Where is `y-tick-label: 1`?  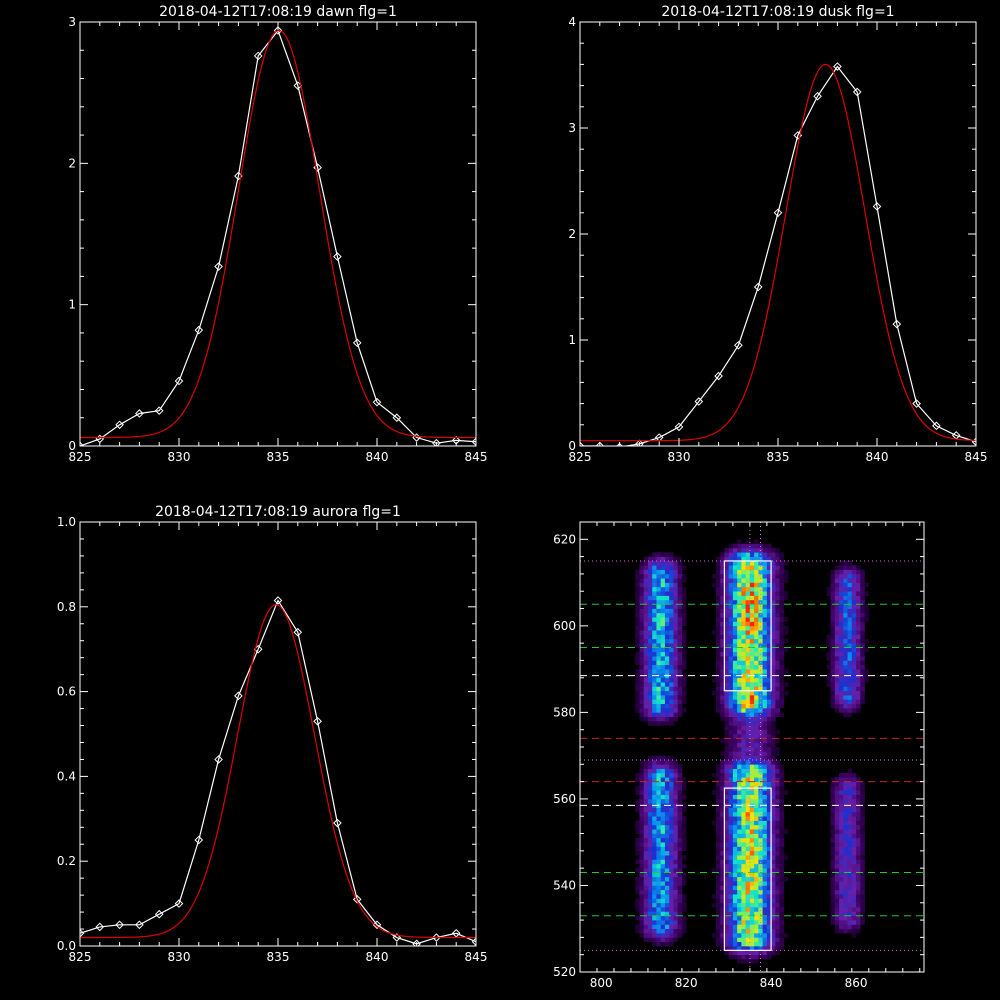 y-tick-label: 1 is located at coordinates (72, 305).